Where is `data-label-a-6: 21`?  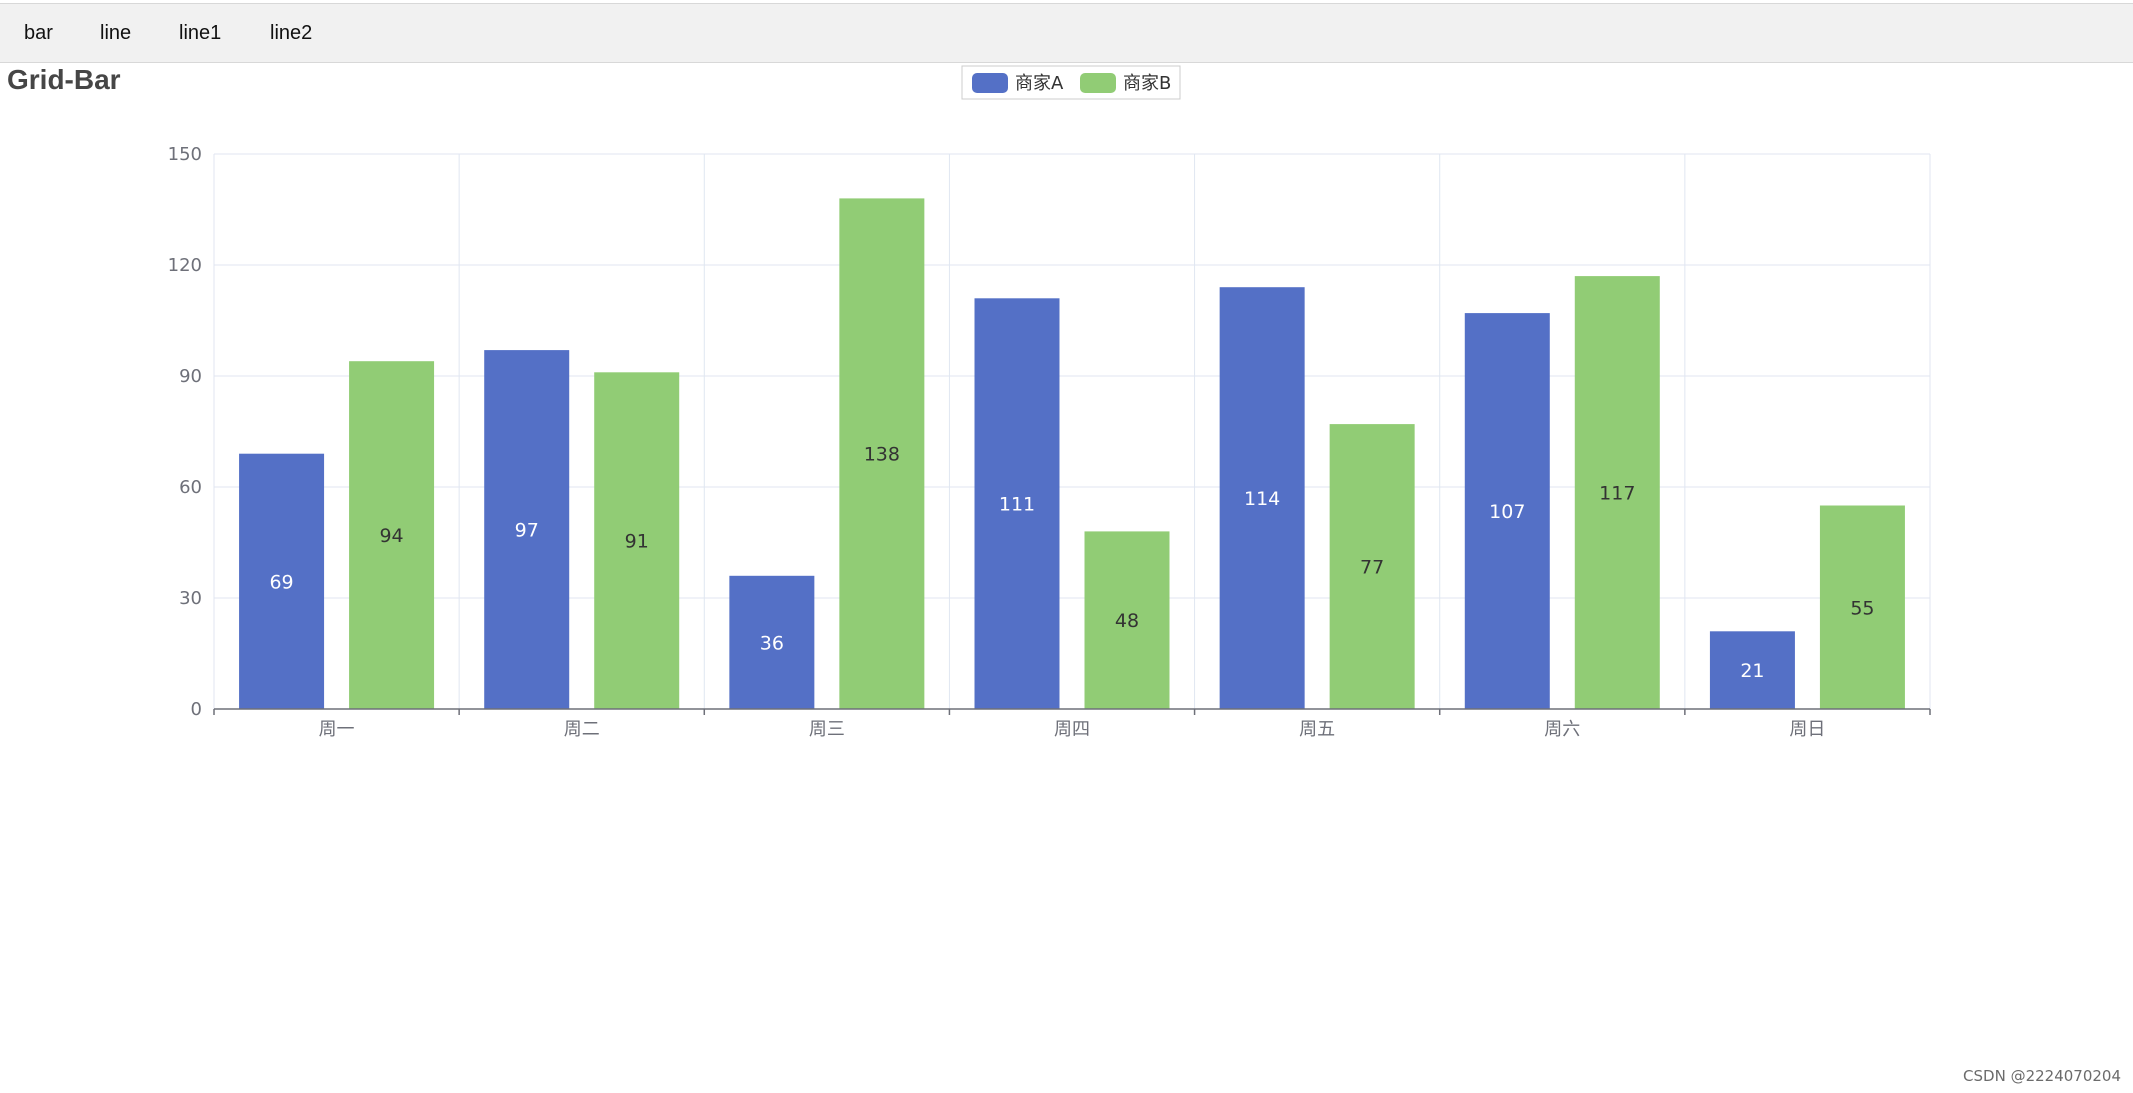 data-label-a-6: 21 is located at coordinates (1752, 671).